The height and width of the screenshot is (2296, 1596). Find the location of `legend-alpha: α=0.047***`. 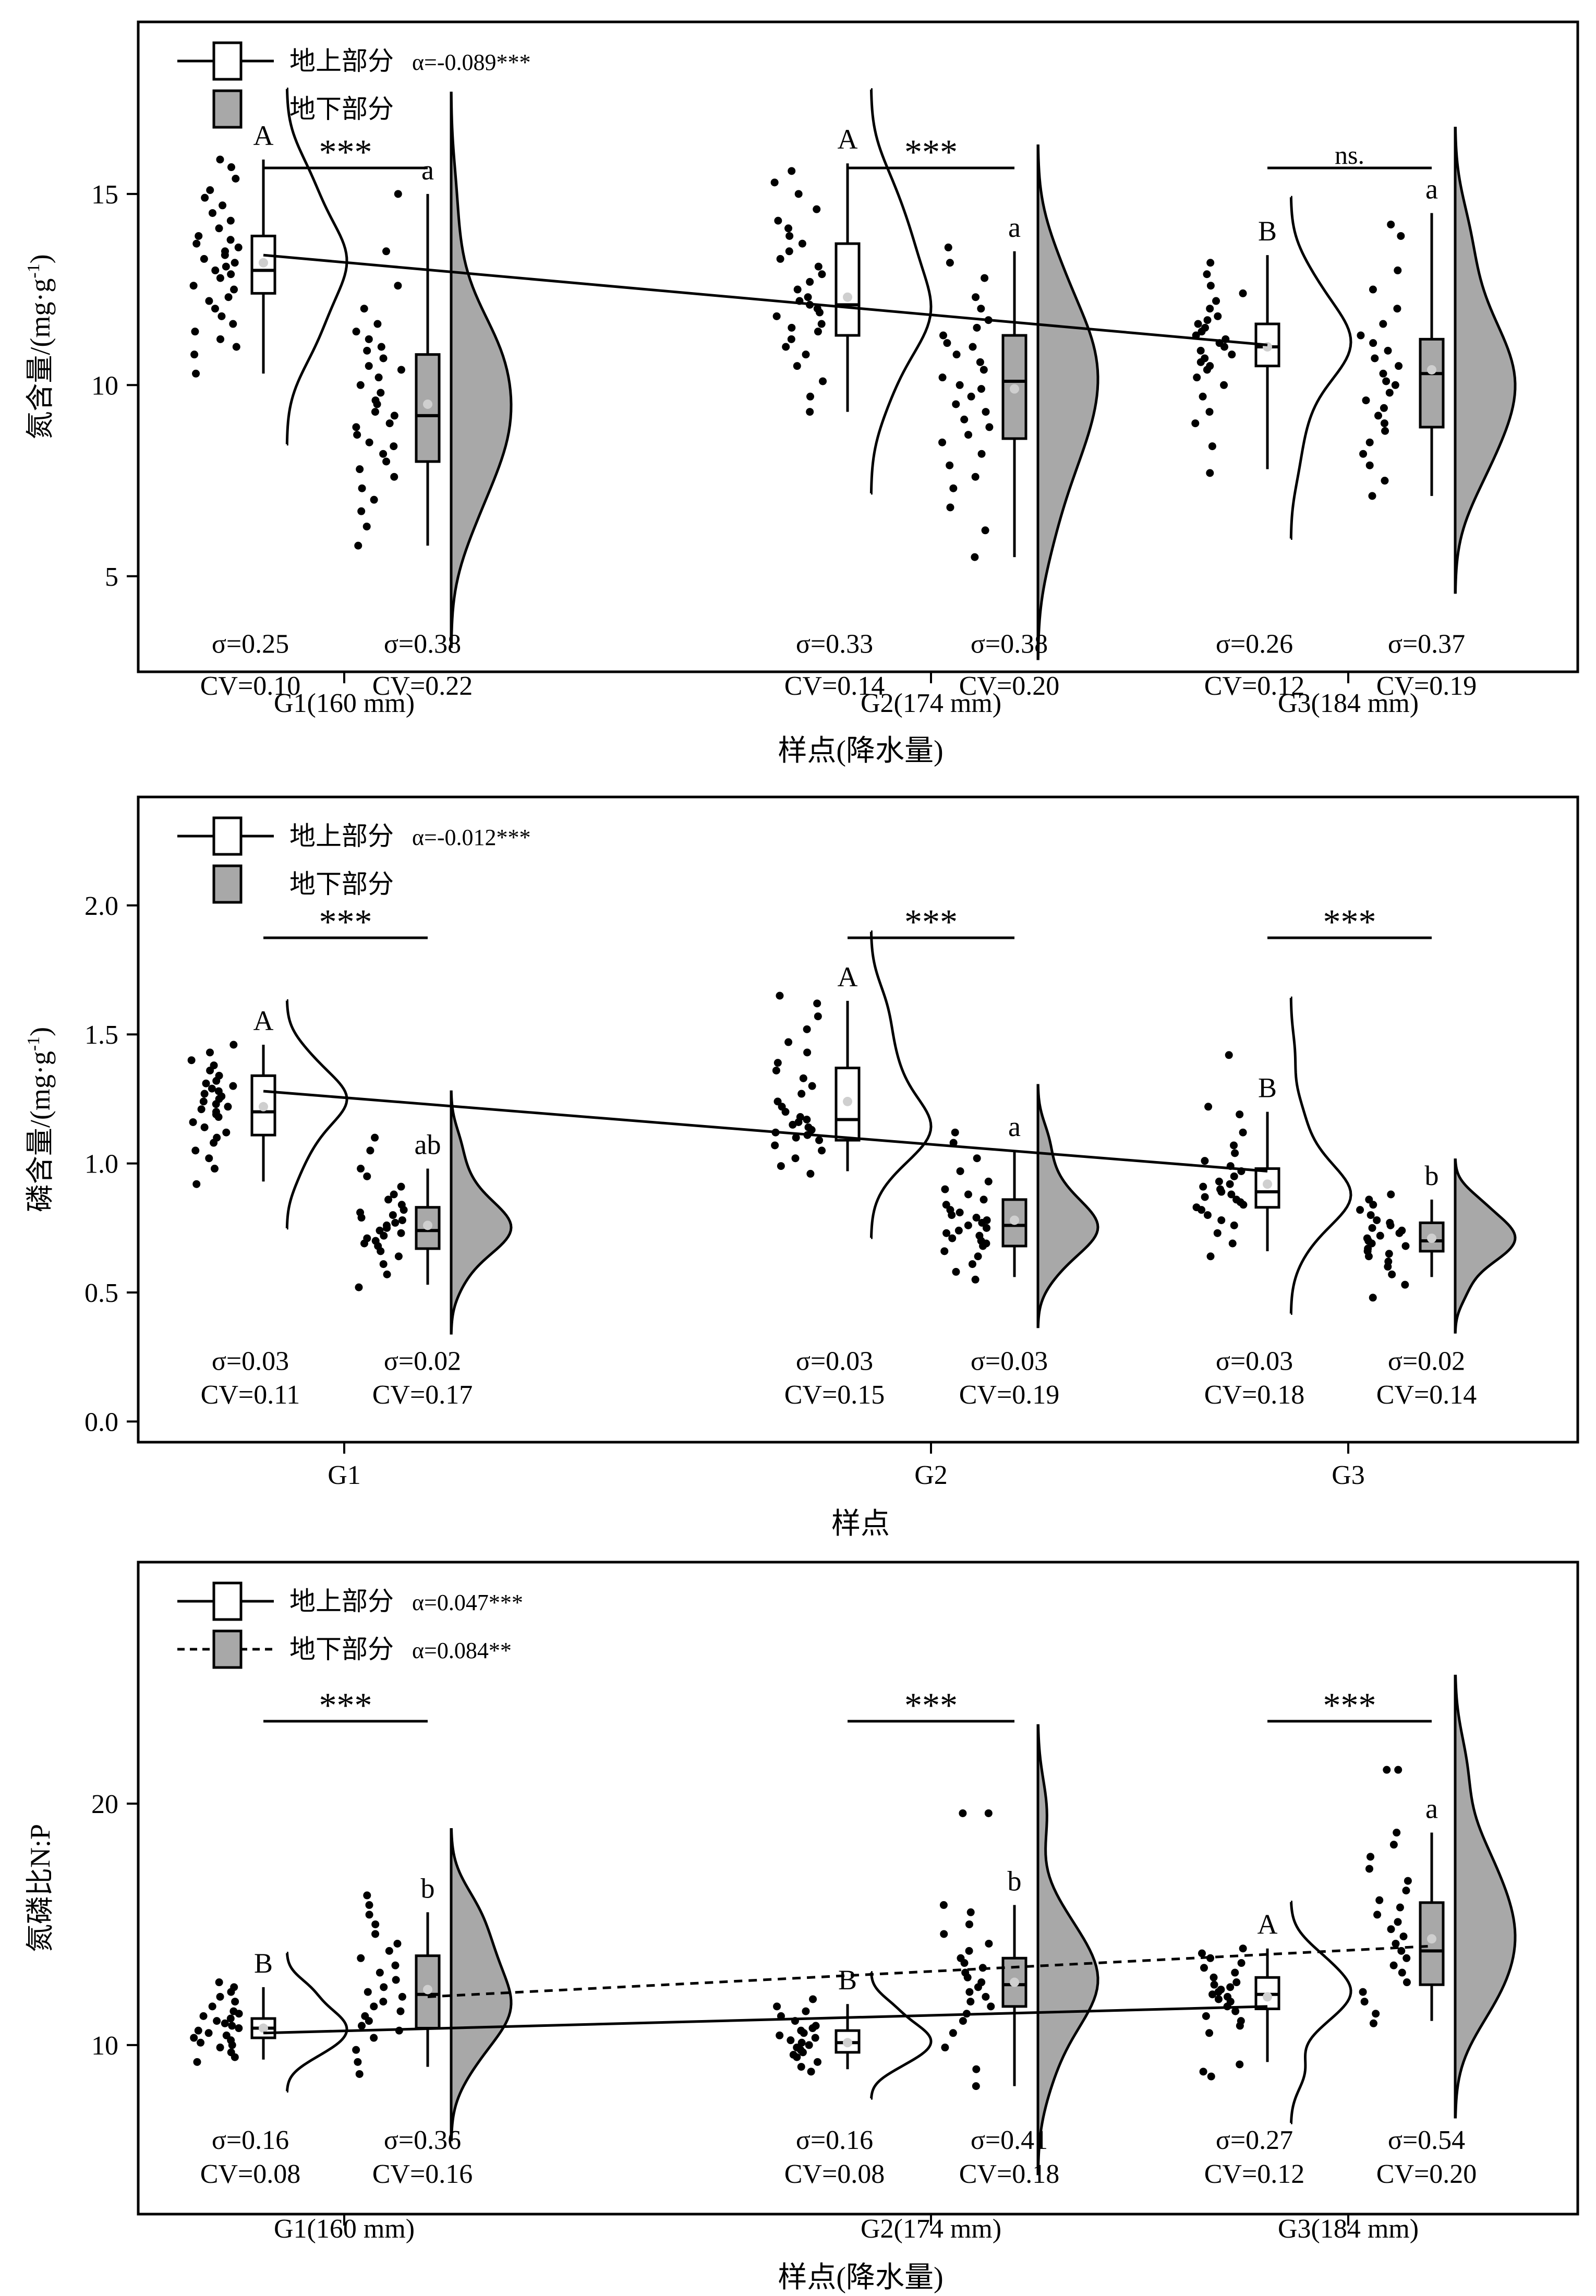

legend-alpha: α=0.047*** is located at coordinates (468, 1602).